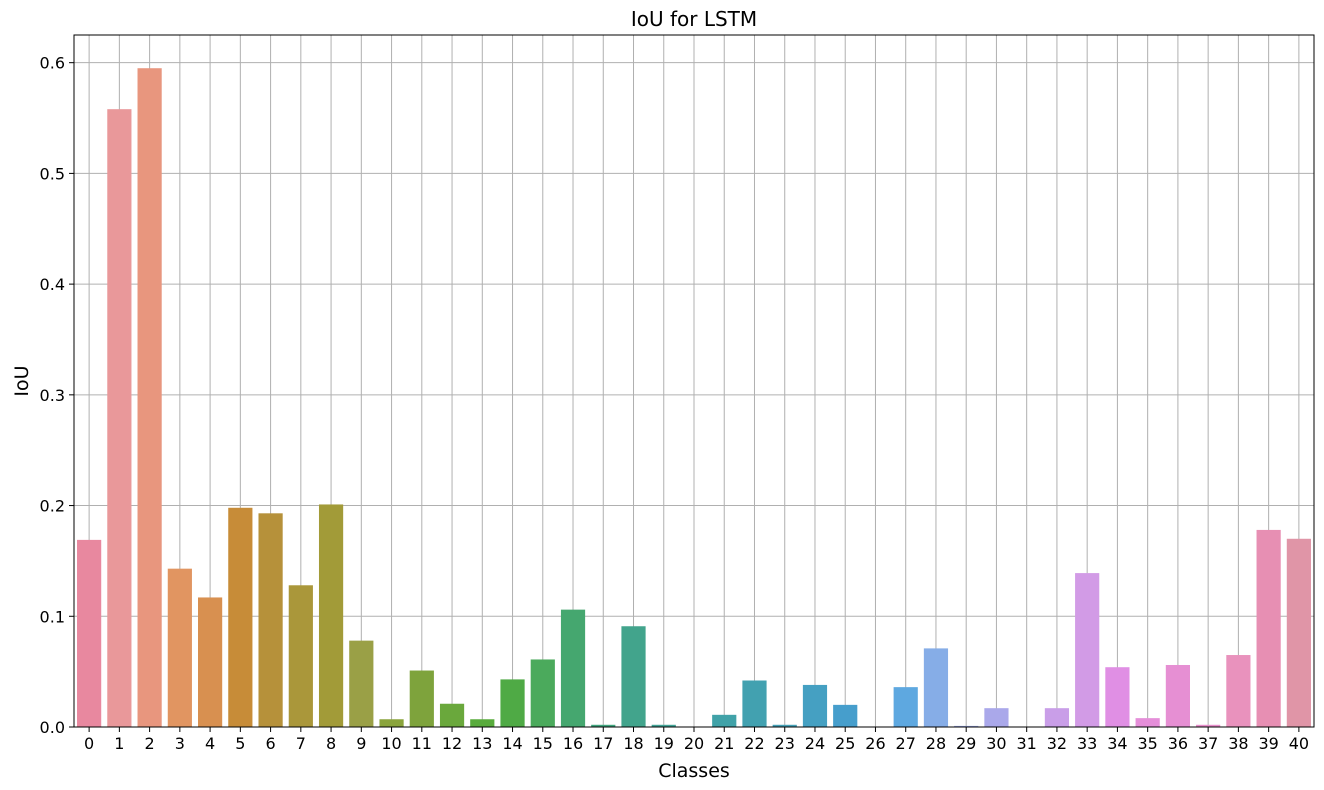 Image resolution: width=1324 pixels, height=790 pixels. Describe the element at coordinates (422, 743) in the screenshot. I see `x-tick-label: 11` at that location.